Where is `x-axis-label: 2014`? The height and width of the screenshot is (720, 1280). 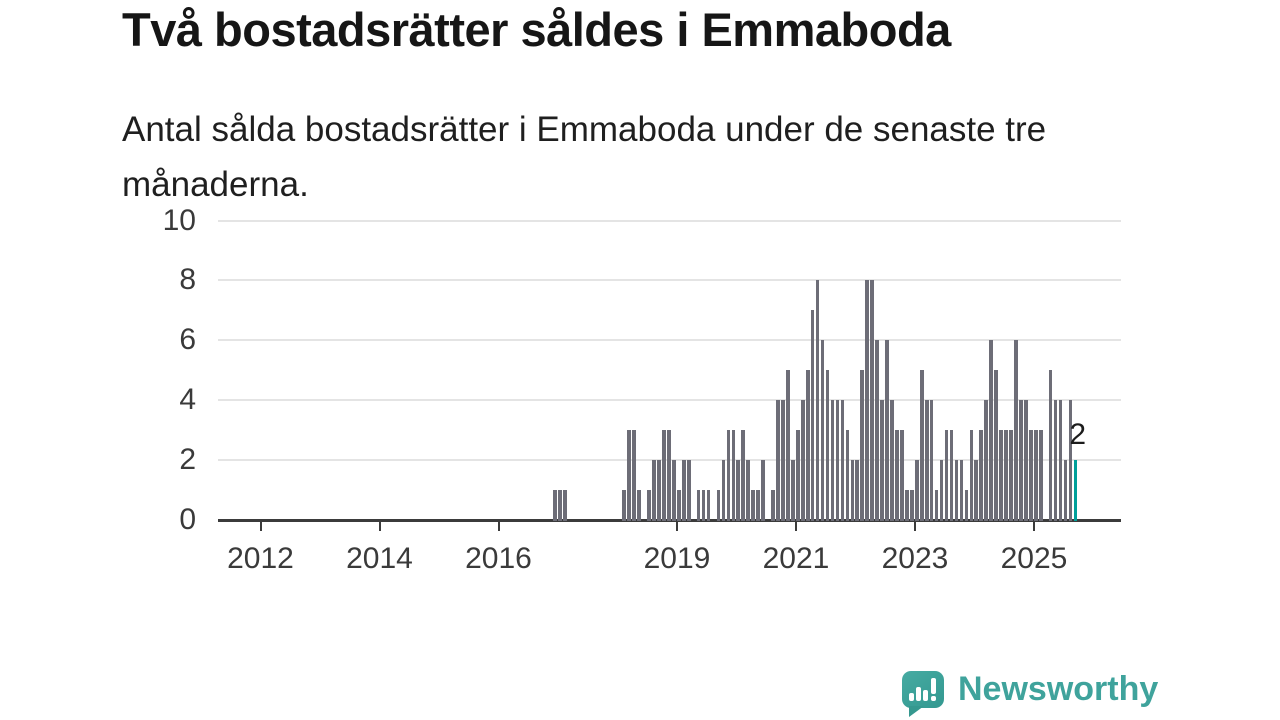 x-axis-label: 2014 is located at coordinates (379, 558).